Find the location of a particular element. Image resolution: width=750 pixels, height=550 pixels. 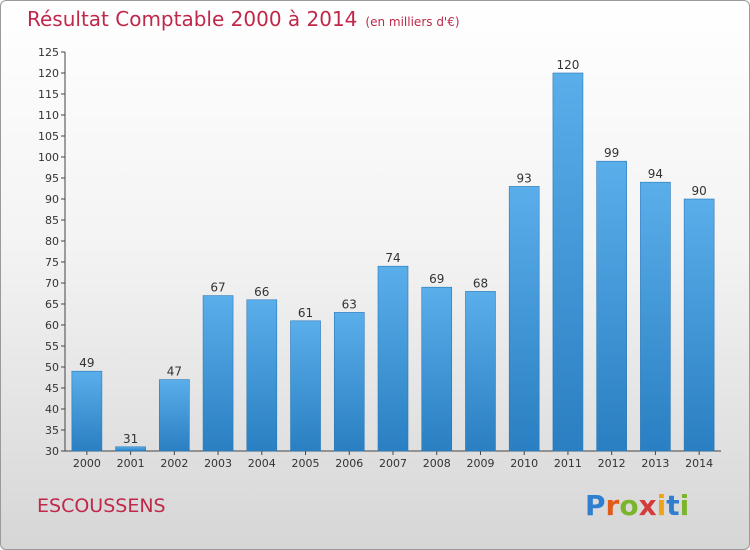

bar-value-label: 66 is located at coordinates (261, 292).